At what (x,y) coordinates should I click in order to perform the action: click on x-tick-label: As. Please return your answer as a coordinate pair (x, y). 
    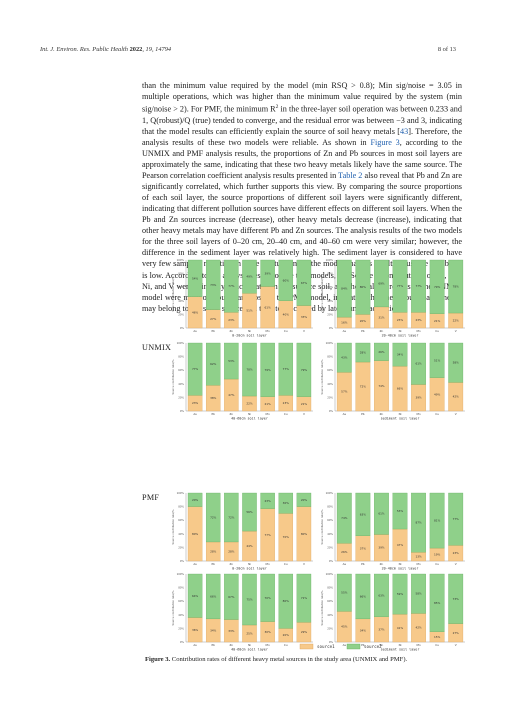
    Looking at the image, I should click on (345, 331).